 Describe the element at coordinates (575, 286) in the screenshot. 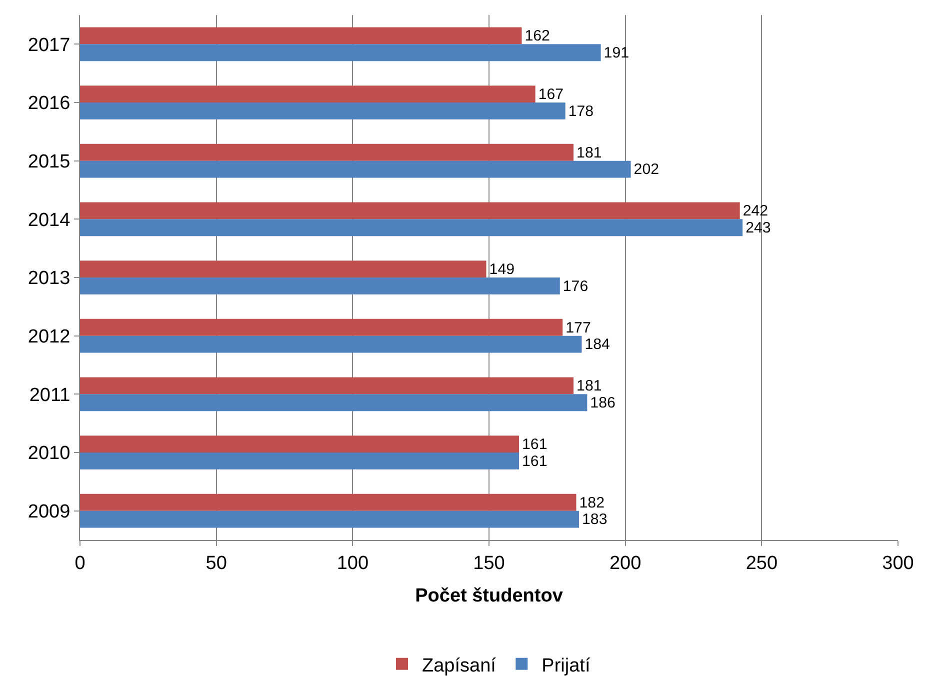

I see `data-label: 176` at that location.